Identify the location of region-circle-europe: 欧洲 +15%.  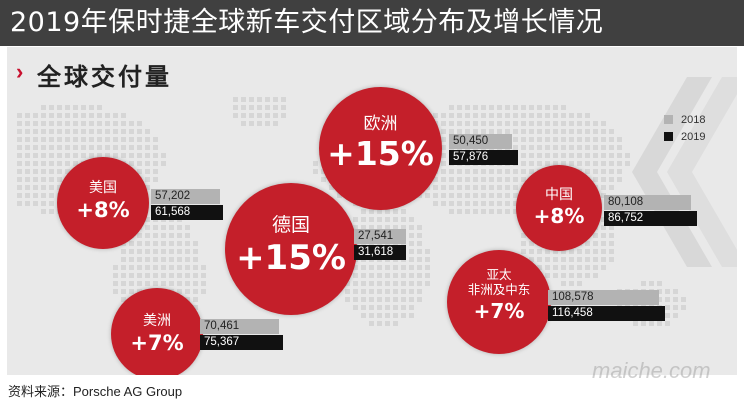
(380, 148).